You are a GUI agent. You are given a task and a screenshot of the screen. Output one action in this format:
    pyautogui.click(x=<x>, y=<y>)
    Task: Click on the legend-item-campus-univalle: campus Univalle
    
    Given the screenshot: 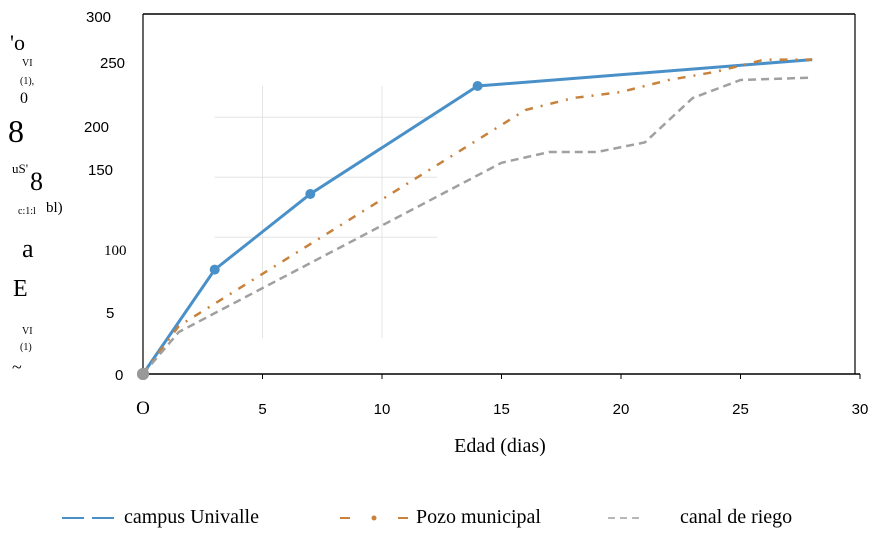 What is the action you would take?
    pyautogui.click(x=159, y=517)
    